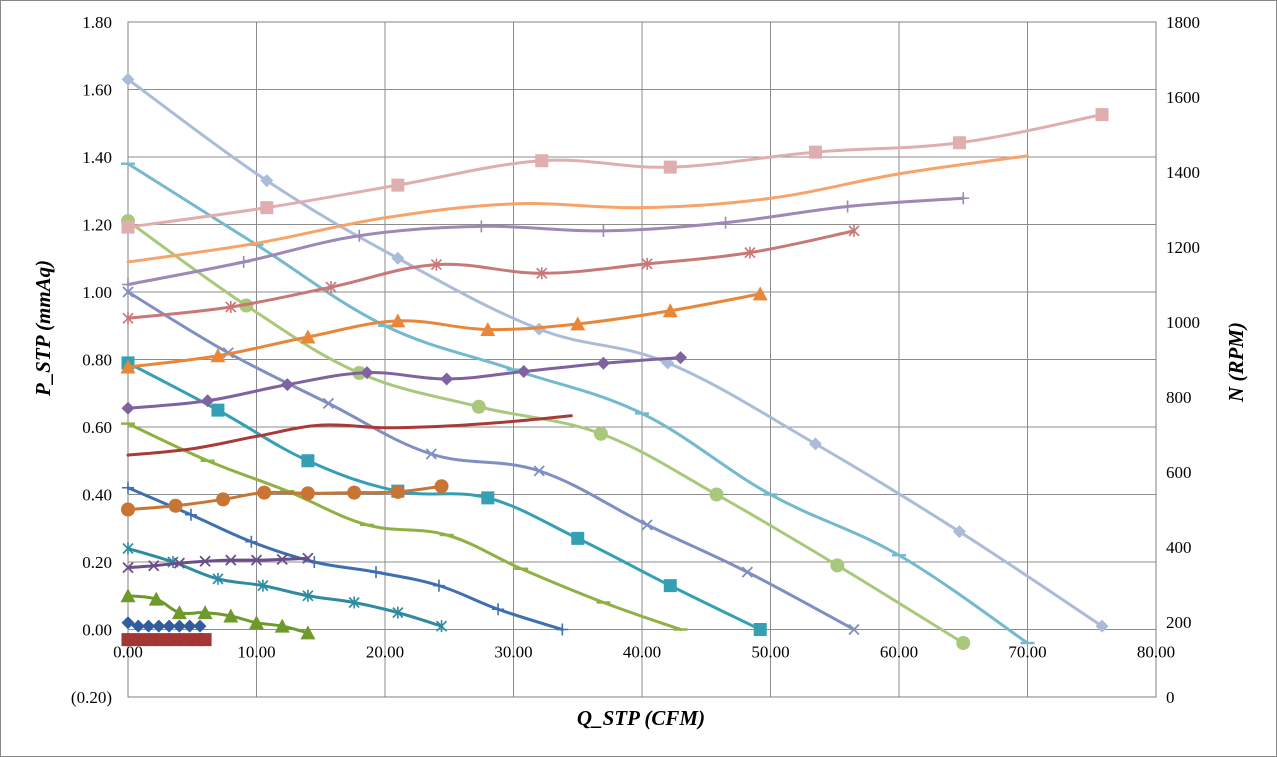  Describe the element at coordinates (1179, 472) in the screenshot. I see `y2-tick-label: 600` at that location.